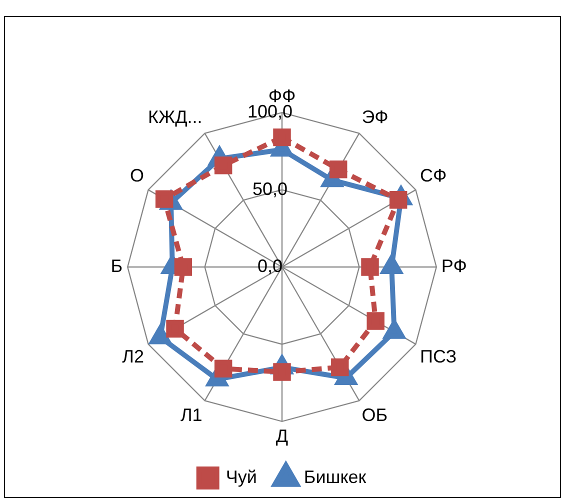 Image resolution: width=565 pixels, height=500 pixels. I want to click on spoke-label: Д, so click(282, 436).